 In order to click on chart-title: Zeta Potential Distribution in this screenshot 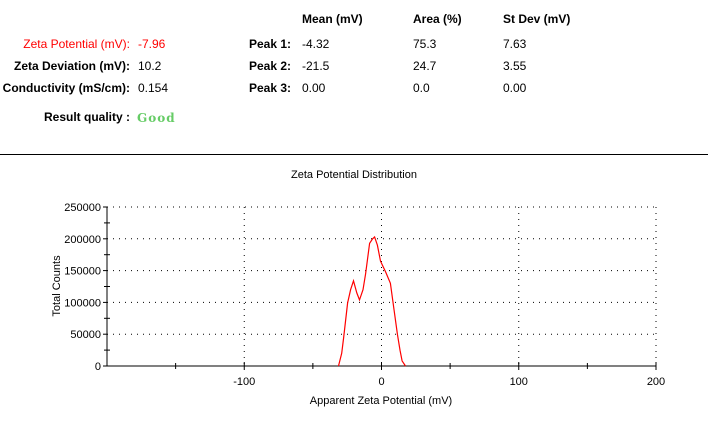, I will do `click(354, 175)`.